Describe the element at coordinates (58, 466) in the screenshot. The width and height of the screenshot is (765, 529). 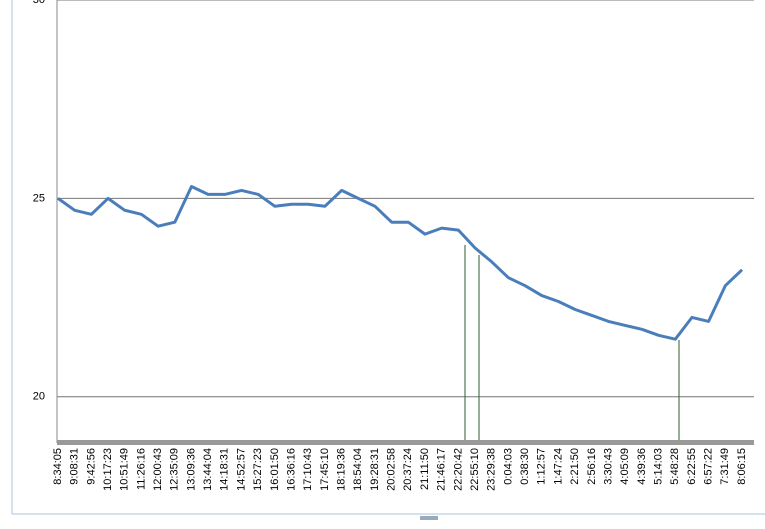
I see `x-tick-label: 8:34:05` at that location.